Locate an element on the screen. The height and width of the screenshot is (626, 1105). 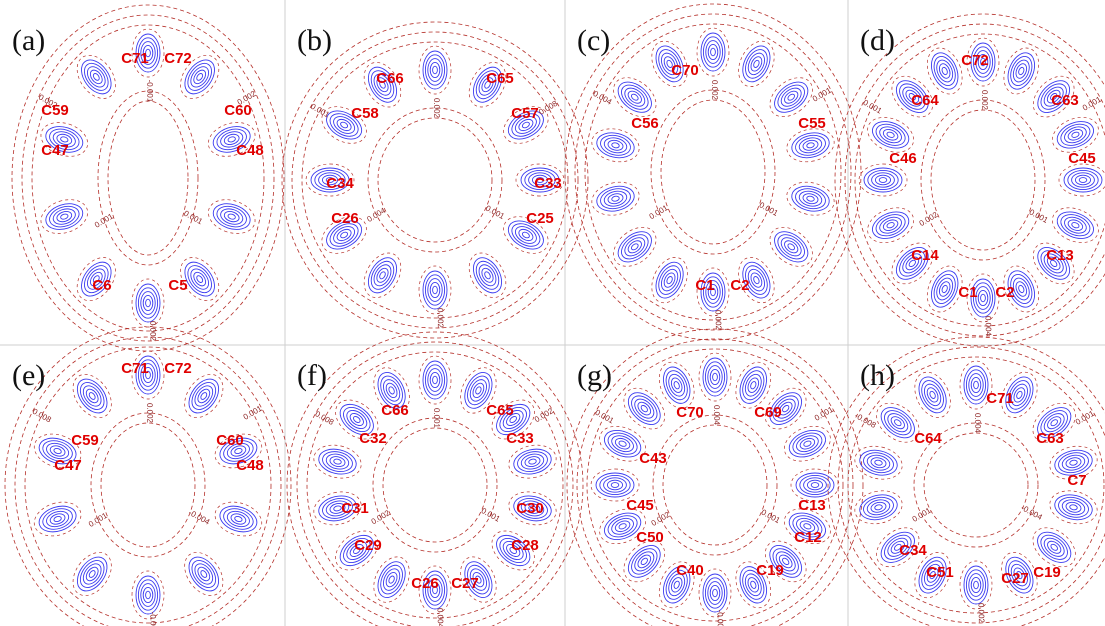
panel-label: (e) is located at coordinates (28, 375).